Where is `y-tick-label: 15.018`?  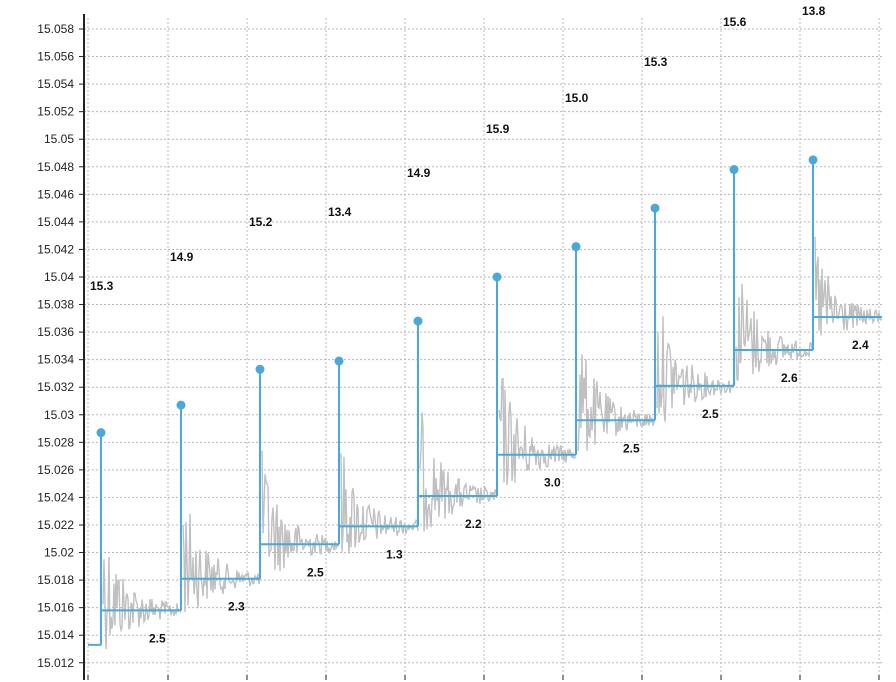 y-tick-label: 15.018 is located at coordinates (55, 580).